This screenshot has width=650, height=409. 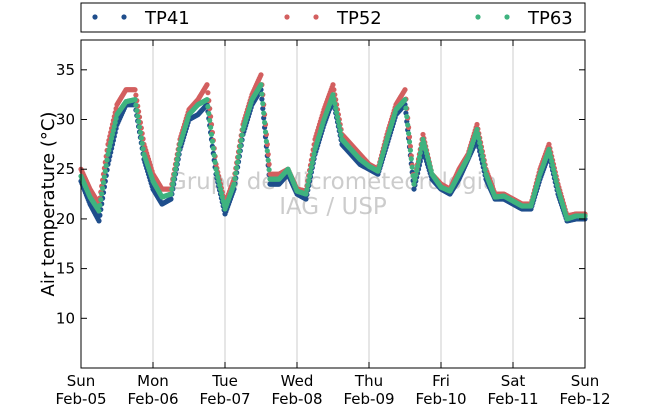 What do you see at coordinates (333, 207) in the screenshot?
I see `watermark-line-2: IAG / USP` at bounding box center [333, 207].